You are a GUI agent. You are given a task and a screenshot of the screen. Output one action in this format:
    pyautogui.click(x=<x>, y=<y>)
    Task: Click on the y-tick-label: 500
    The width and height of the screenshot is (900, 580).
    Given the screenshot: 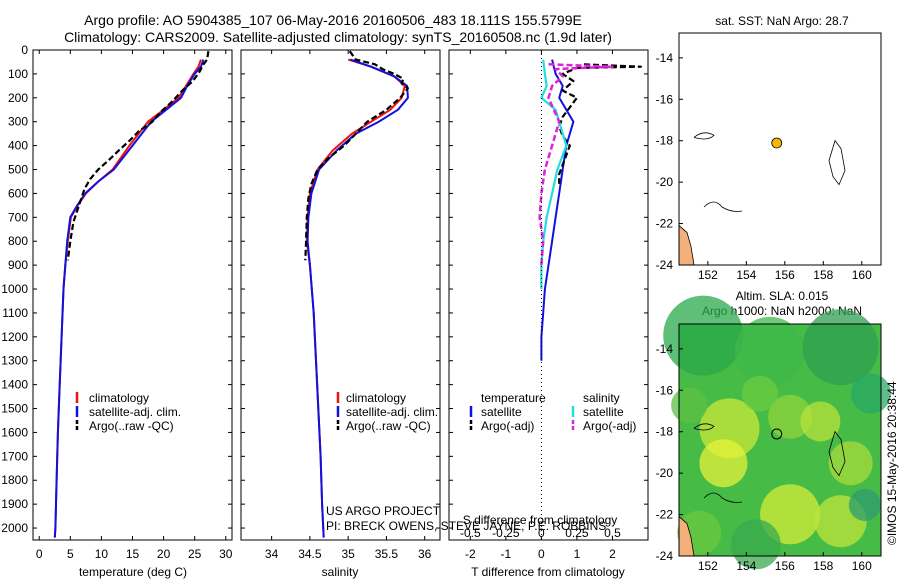 What is the action you would take?
    pyautogui.click(x=18, y=170)
    